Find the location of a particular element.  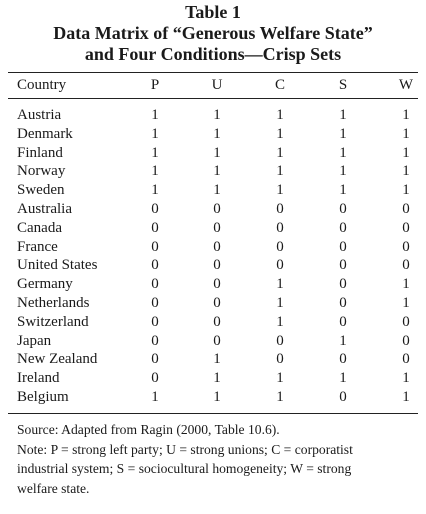

country-cell: Netherlands is located at coordinates (53, 302).